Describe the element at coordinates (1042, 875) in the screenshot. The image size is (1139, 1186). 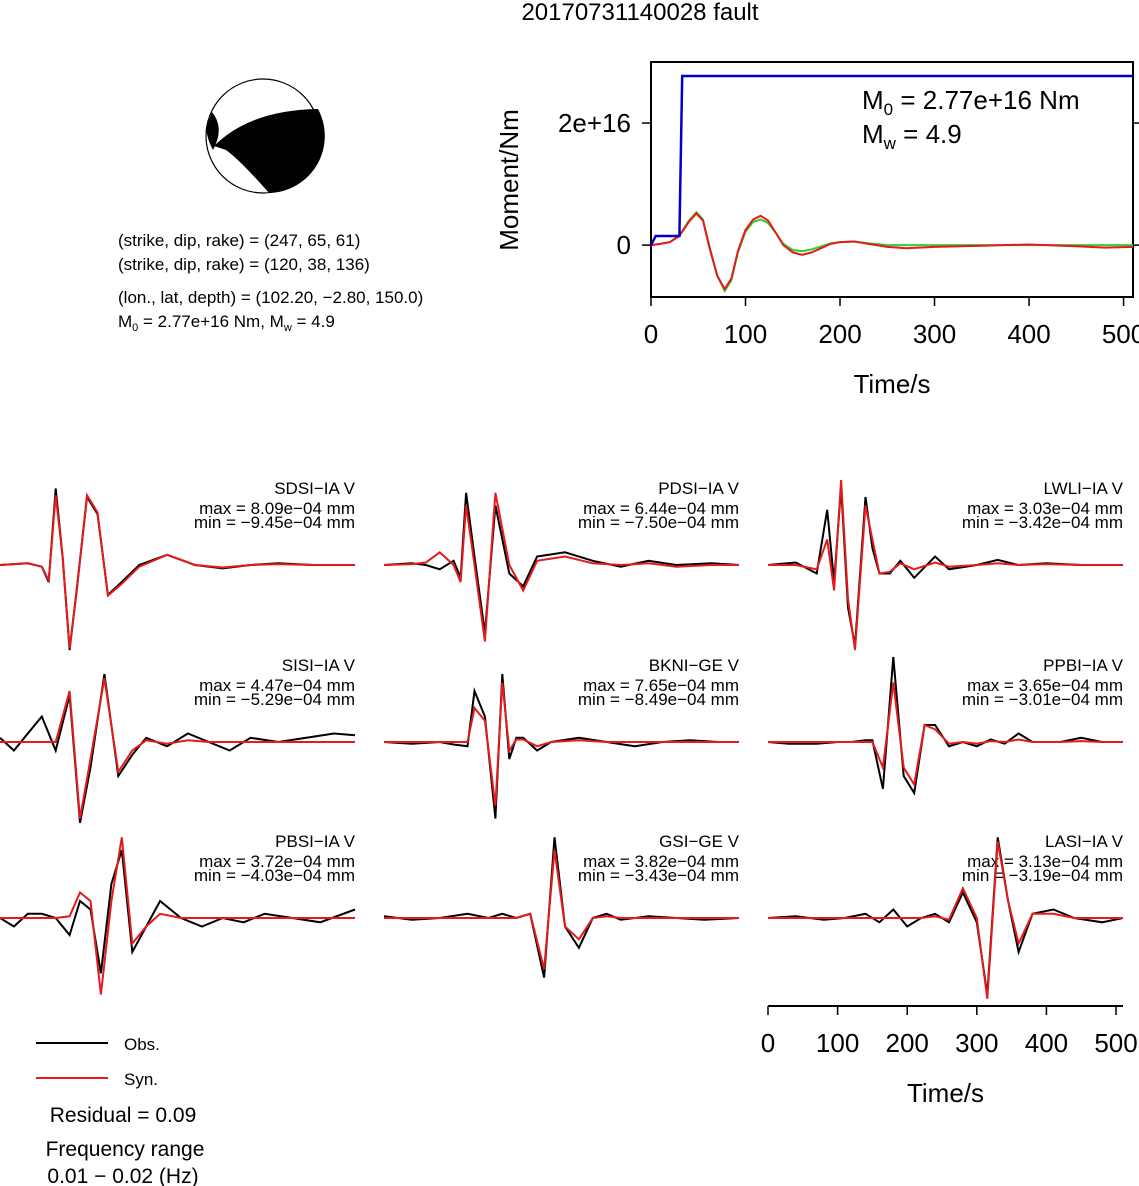
I see `station-min: min = −3.19e−04 mm` at that location.